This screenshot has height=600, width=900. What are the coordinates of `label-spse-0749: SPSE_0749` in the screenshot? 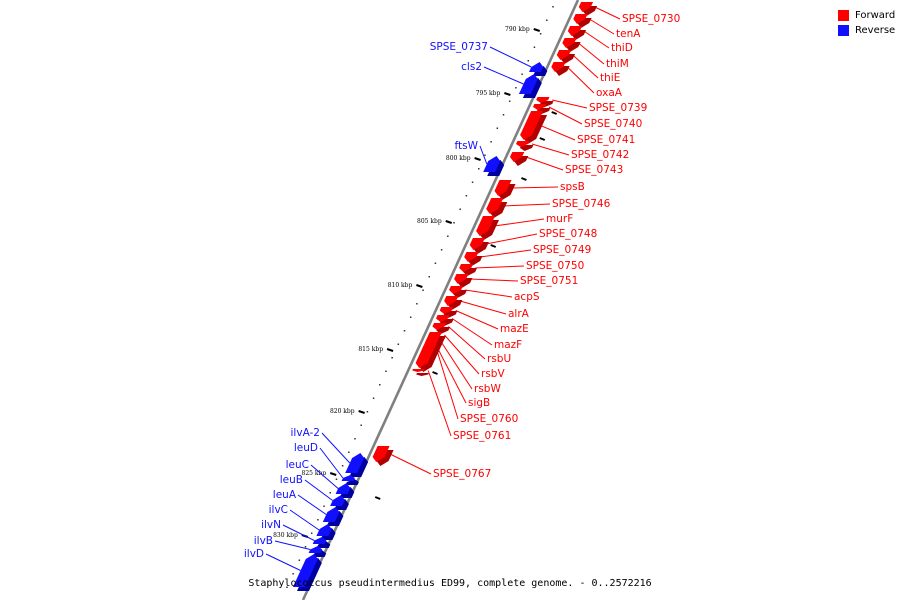 It's located at (562, 250).